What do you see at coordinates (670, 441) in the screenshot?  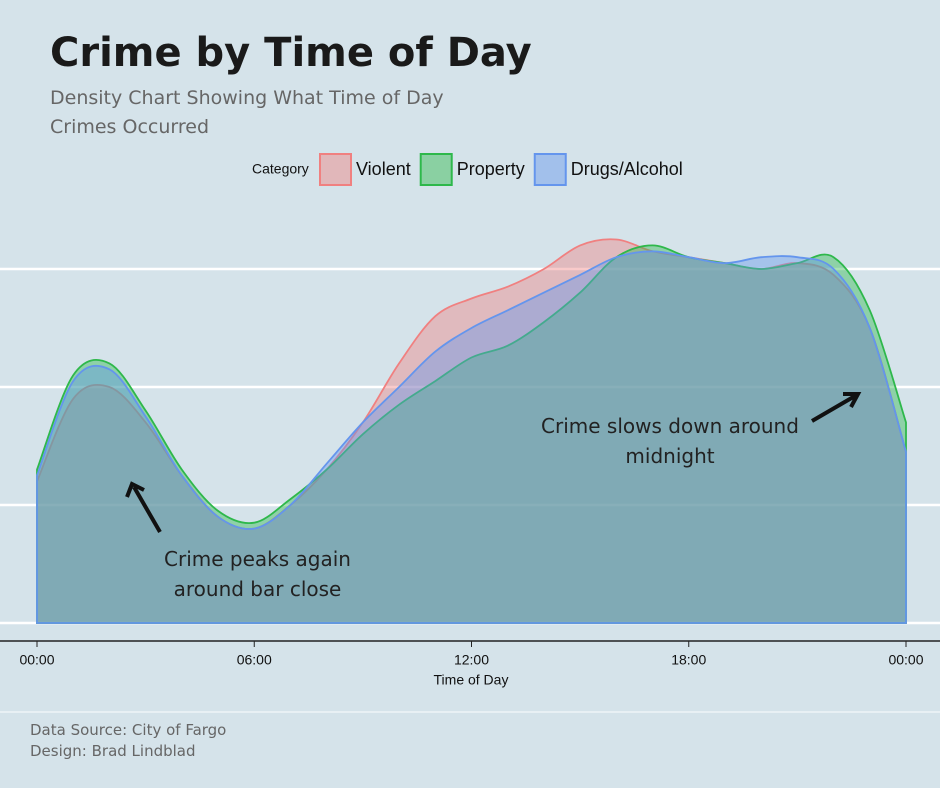 I see `annotation: Crime slows down around midnight` at bounding box center [670, 441].